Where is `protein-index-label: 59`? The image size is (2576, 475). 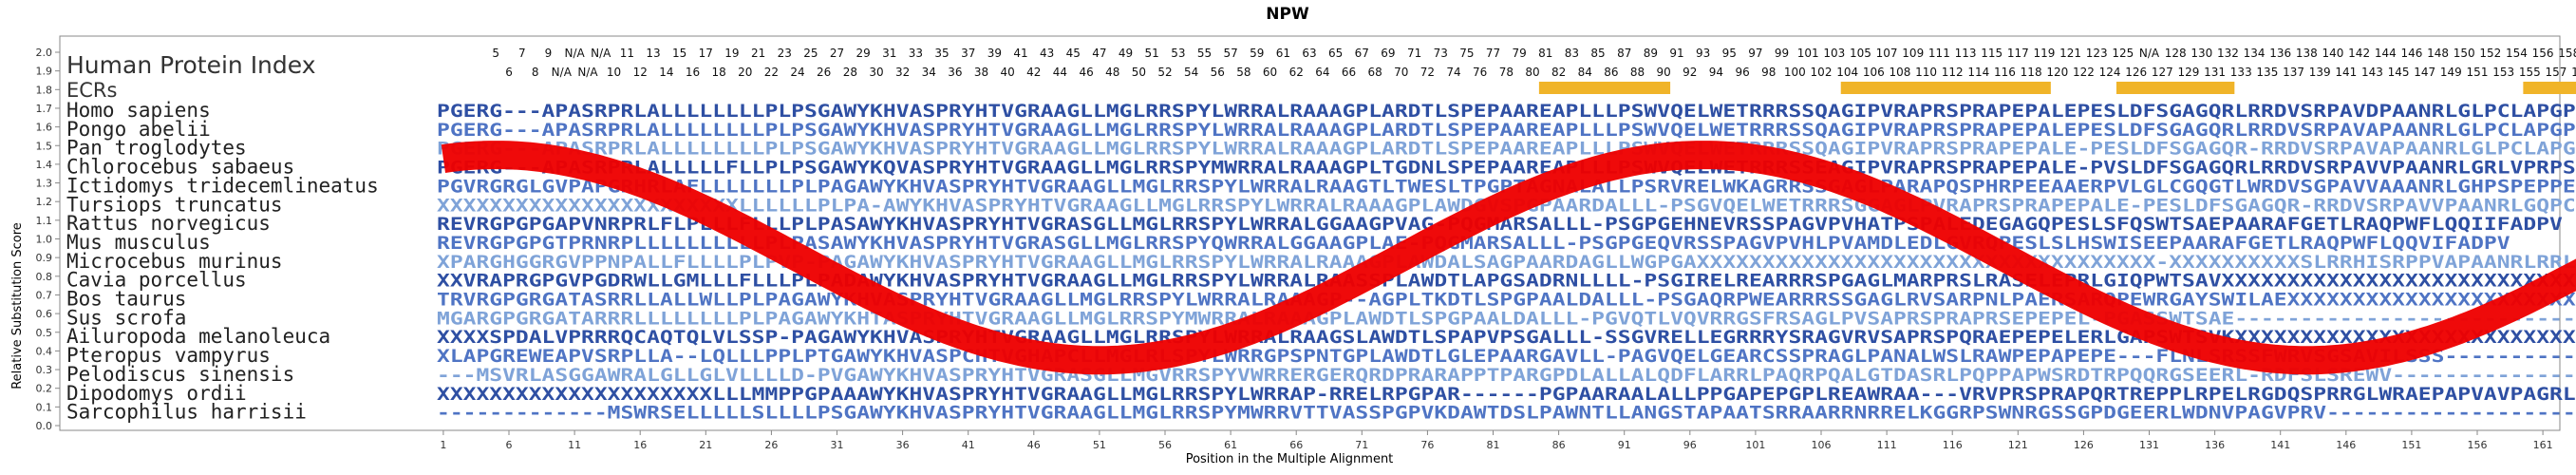
protein-index-label: 59 is located at coordinates (1257, 53).